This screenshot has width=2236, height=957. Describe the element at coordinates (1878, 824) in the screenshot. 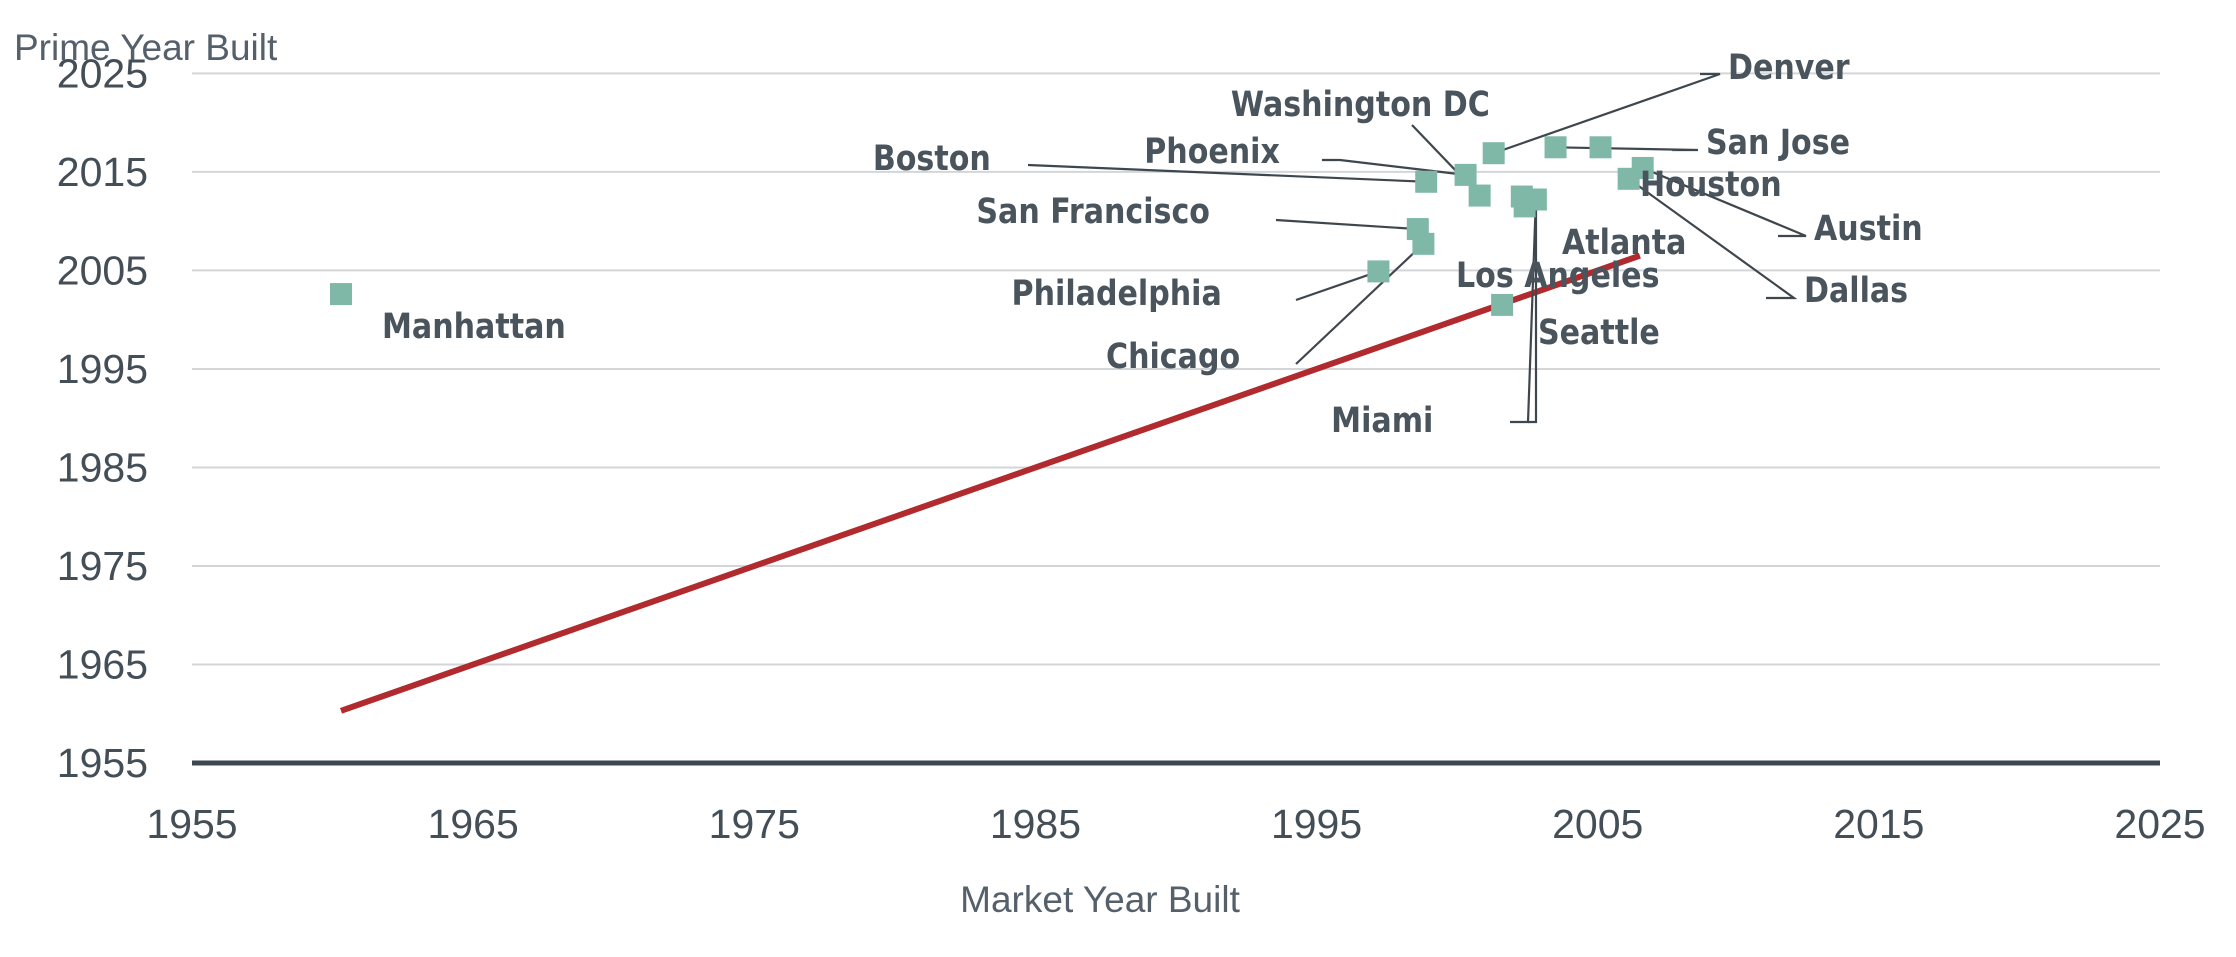

I see `x-tick-label: 2015` at that location.